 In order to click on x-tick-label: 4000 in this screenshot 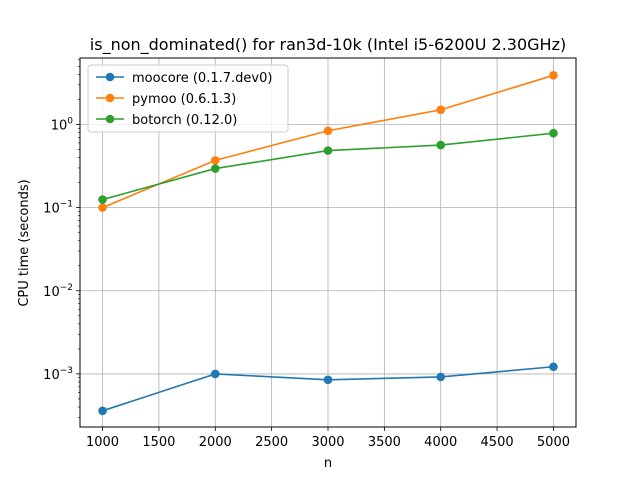, I will do `click(440, 442)`.